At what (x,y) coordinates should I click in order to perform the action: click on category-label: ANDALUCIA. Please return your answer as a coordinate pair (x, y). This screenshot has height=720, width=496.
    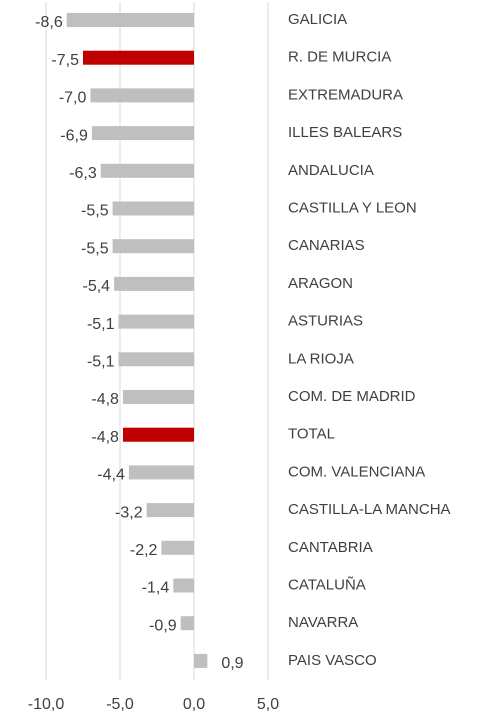
    Looking at the image, I should click on (331, 170).